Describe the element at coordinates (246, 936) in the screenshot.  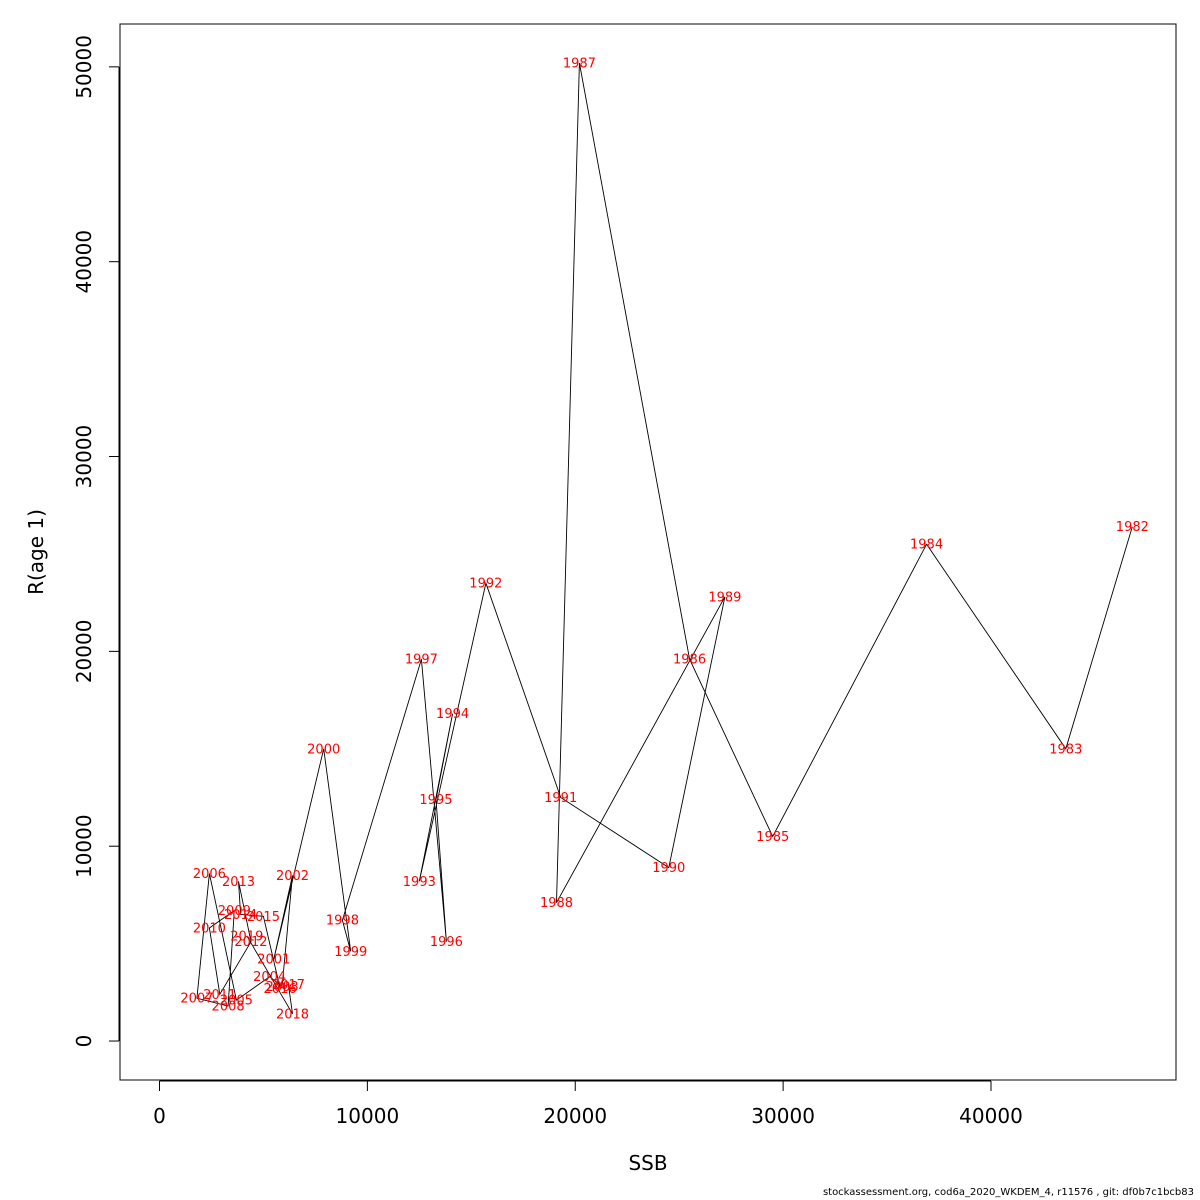
I see `point-label-2019: 2019` at that location.